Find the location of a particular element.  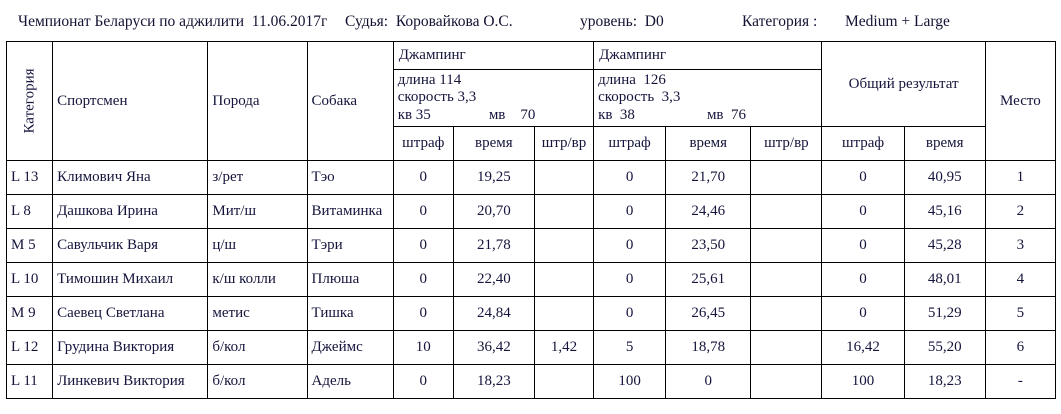

jumping2-header: Джампинг is located at coordinates (708, 55).